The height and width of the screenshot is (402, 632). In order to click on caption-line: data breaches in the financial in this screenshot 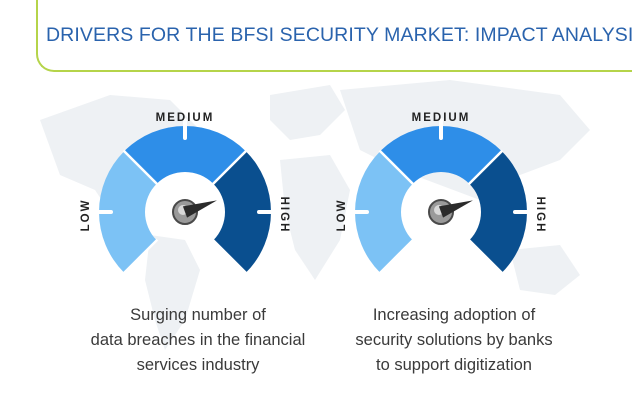, I will do `click(198, 340)`.